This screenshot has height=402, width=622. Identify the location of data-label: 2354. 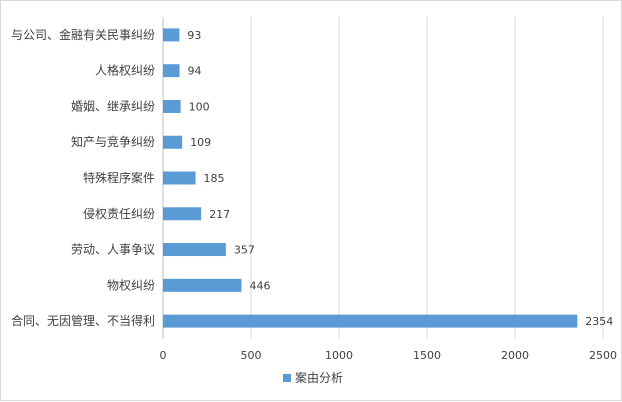
(599, 321).